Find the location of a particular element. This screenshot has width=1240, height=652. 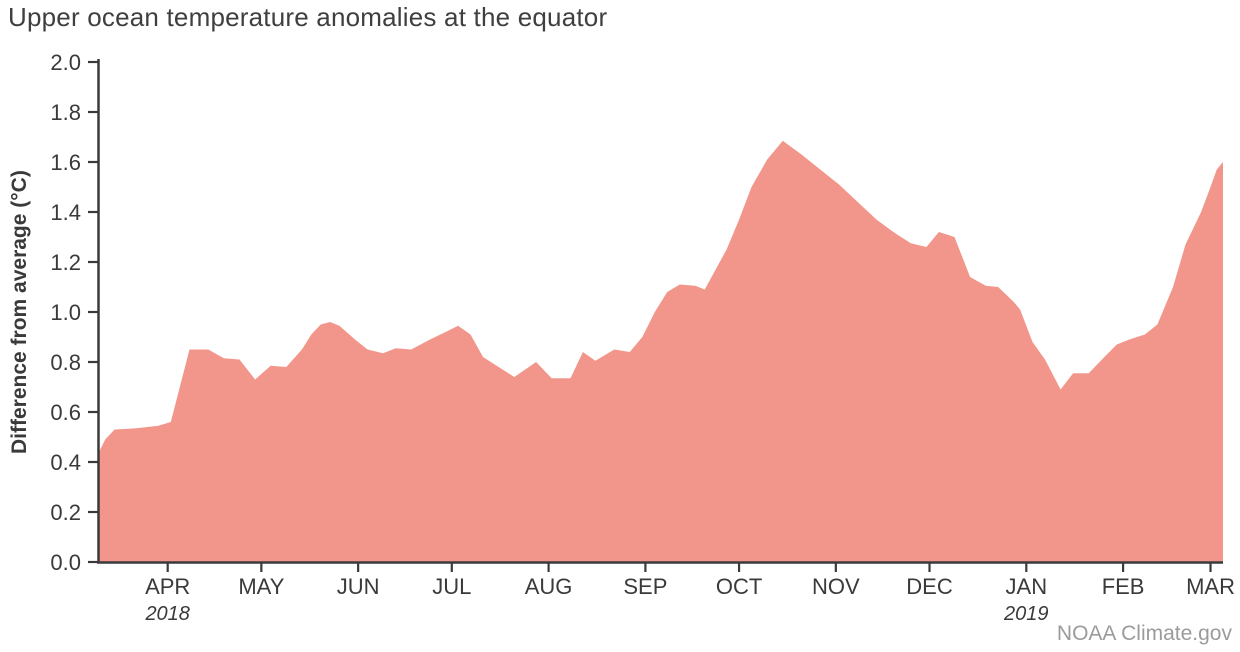

x-tick-label: OCT is located at coordinates (739, 586).